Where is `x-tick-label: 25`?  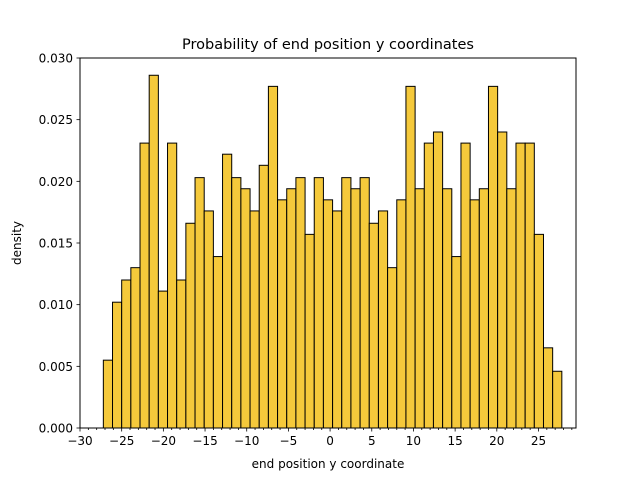 x-tick-label: 25 is located at coordinates (538, 441).